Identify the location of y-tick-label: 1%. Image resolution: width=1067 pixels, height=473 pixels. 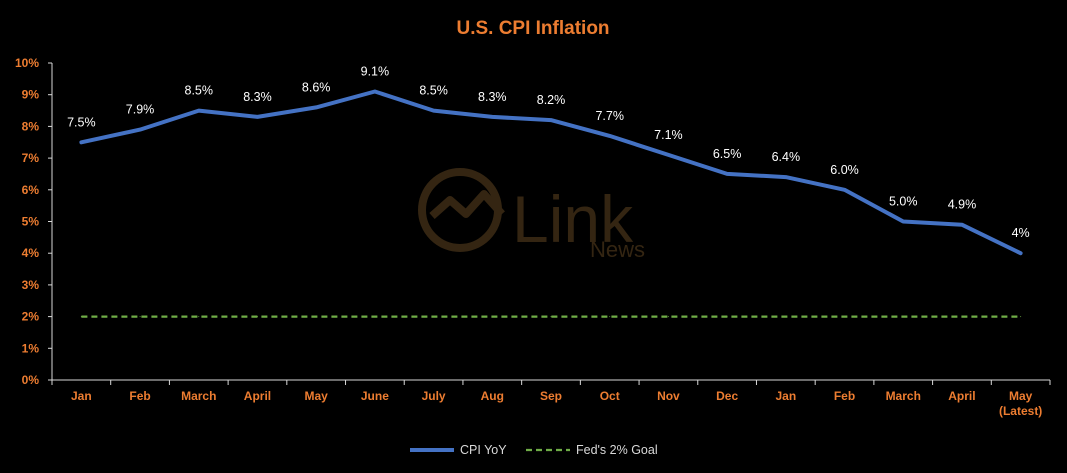
(31, 348).